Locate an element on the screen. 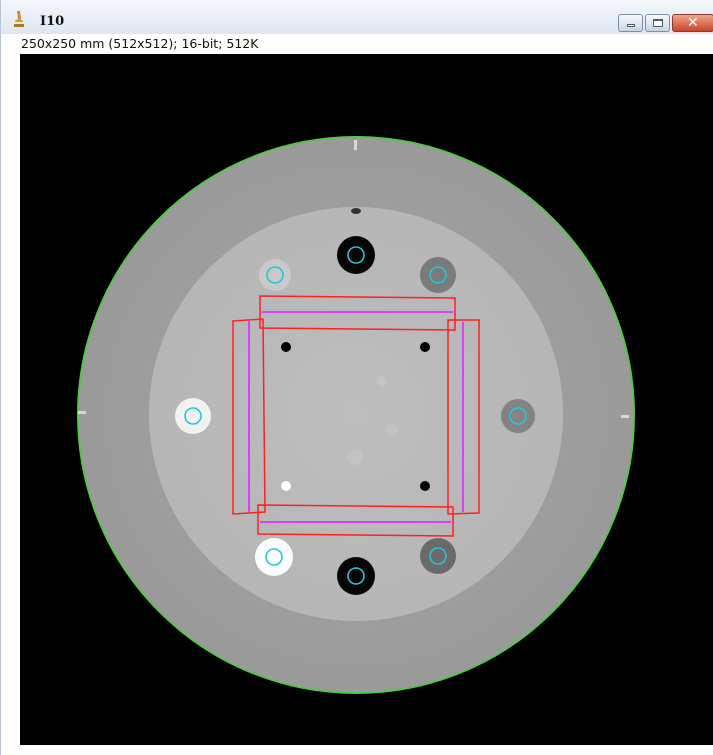 Image resolution: width=713 pixels, height=755 pixels. edge-marker-inner-top is located at coordinates (356, 211).